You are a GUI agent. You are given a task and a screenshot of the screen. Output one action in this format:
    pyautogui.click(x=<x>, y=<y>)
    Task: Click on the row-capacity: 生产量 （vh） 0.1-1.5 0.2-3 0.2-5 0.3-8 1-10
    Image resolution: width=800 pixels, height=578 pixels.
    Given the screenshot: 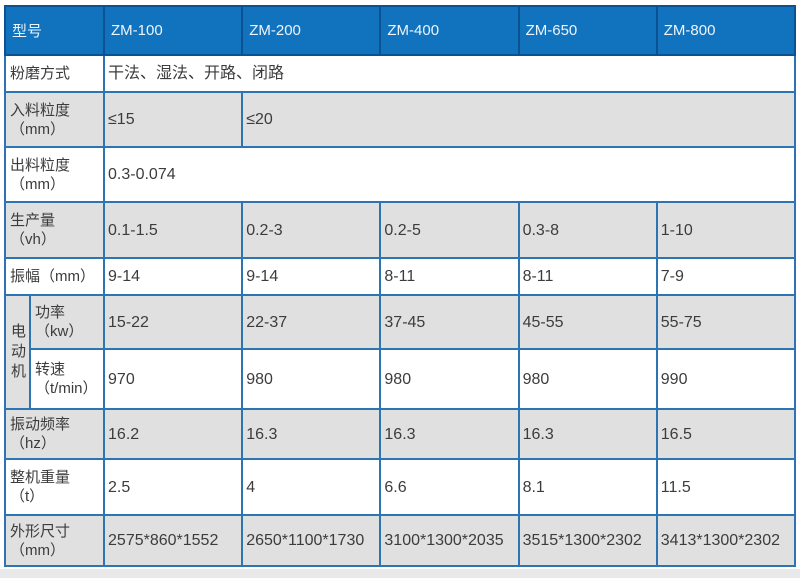 What is the action you would take?
    pyautogui.click(x=400, y=230)
    